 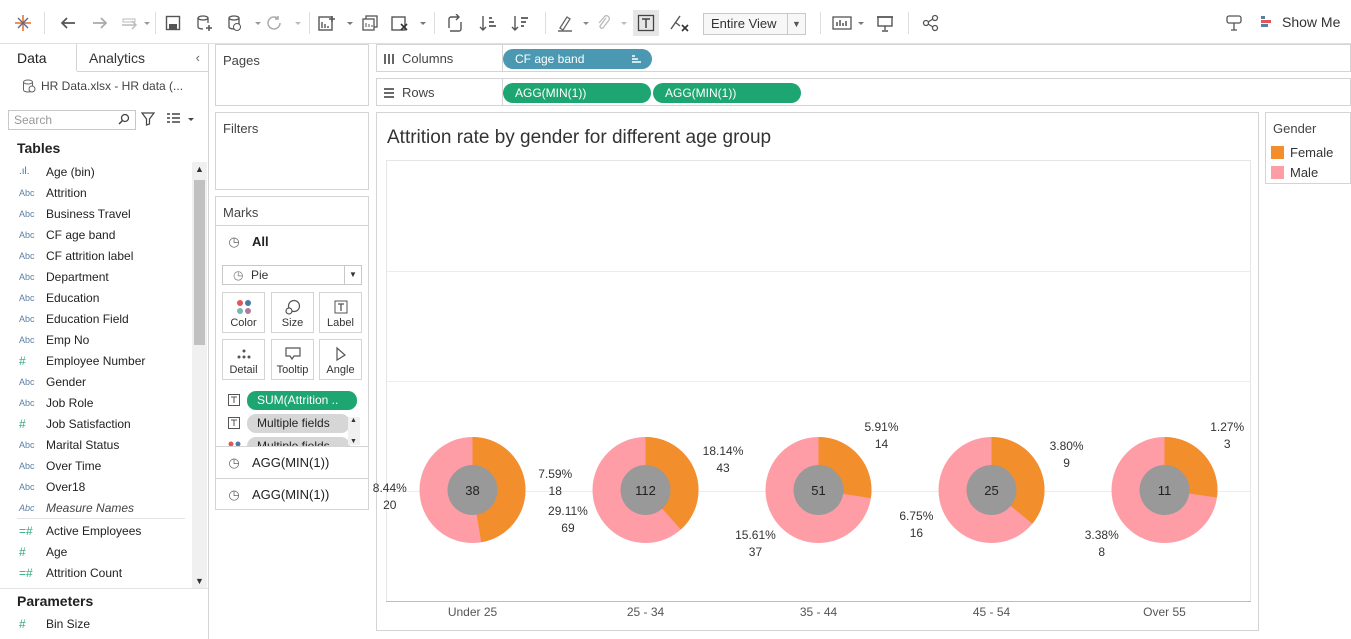 I want to click on field-item: Abc Attrition, so click(x=96, y=192).